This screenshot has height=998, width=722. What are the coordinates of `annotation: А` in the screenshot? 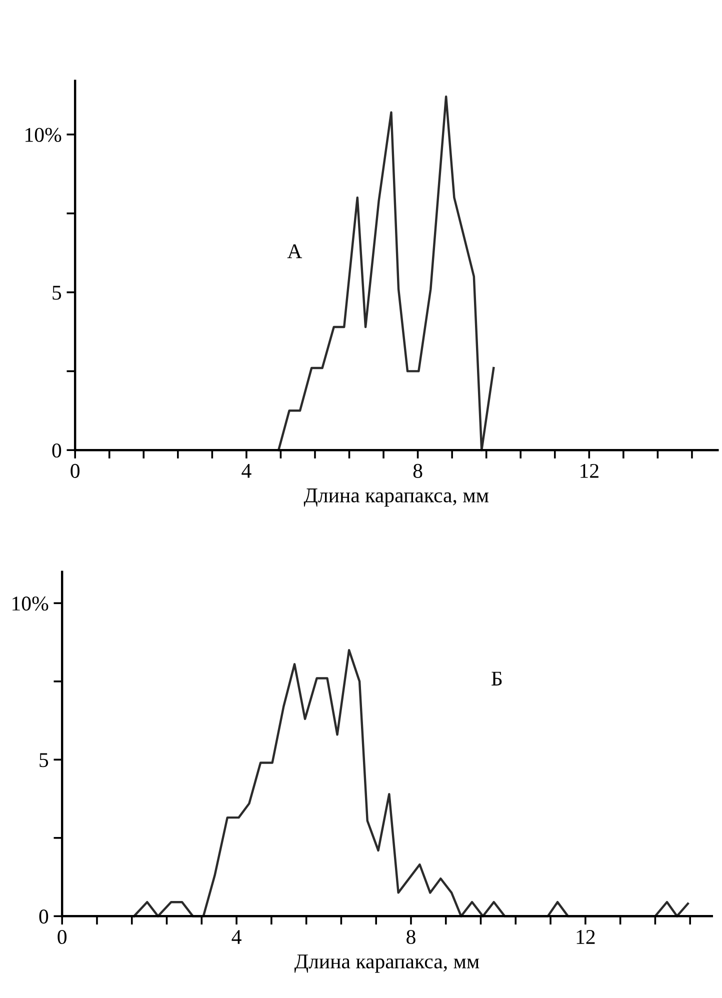 It's located at (294, 251).